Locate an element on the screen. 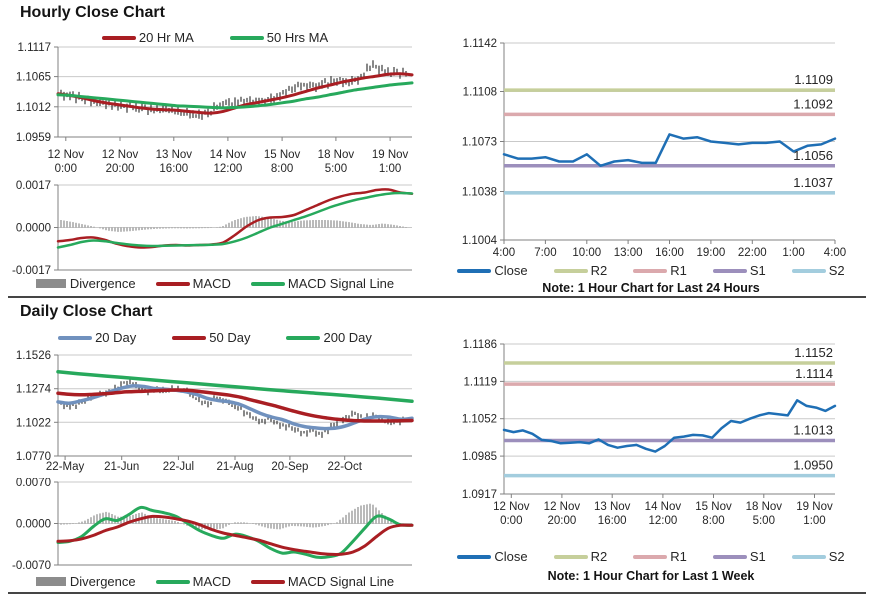 This screenshot has height=601, width=873. x-tick-label: 4:00 is located at coordinates (835, 253).